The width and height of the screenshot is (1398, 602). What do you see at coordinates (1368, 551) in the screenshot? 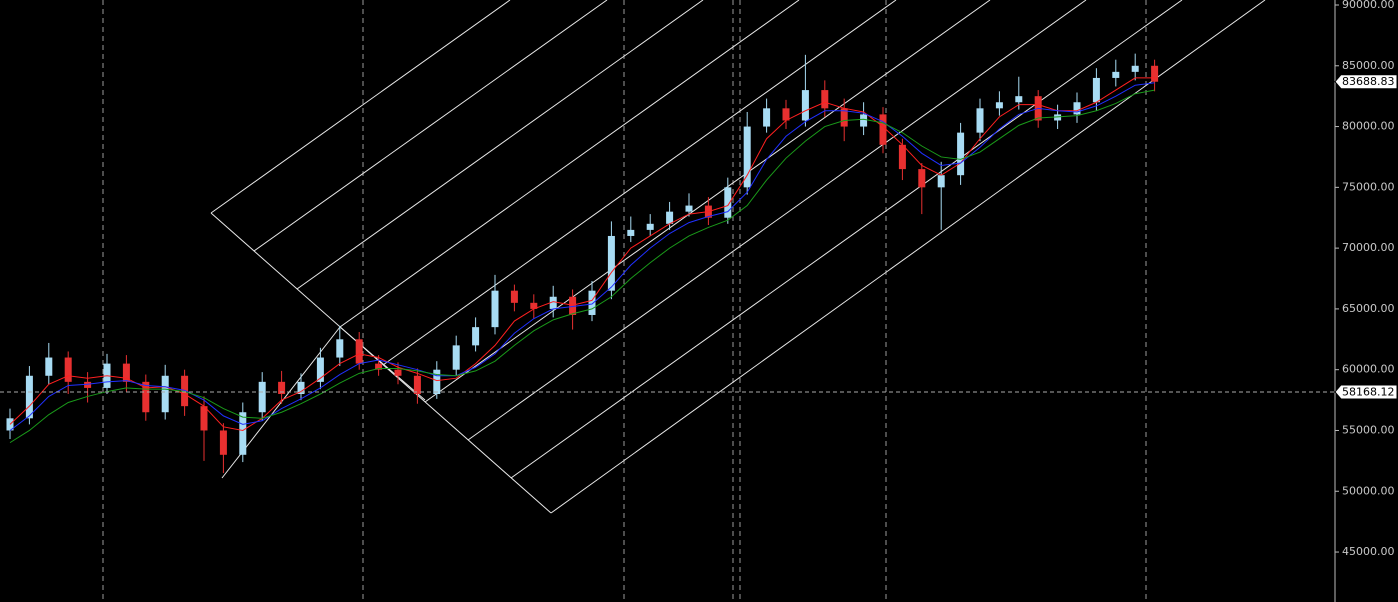
I see `y-tick-label: 45000.00` at bounding box center [1368, 551].